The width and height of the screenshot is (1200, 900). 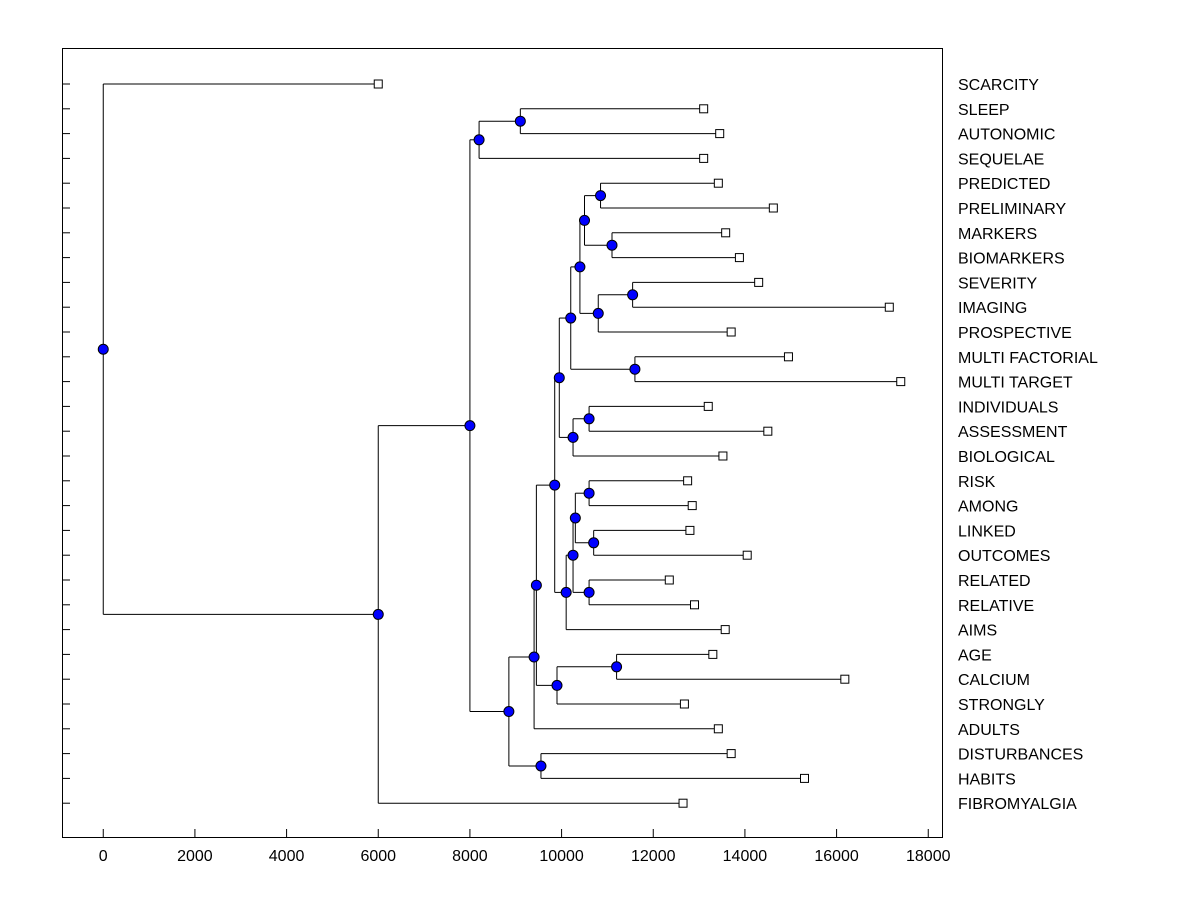 I want to click on x-tick-label: 18000, so click(x=928, y=856).